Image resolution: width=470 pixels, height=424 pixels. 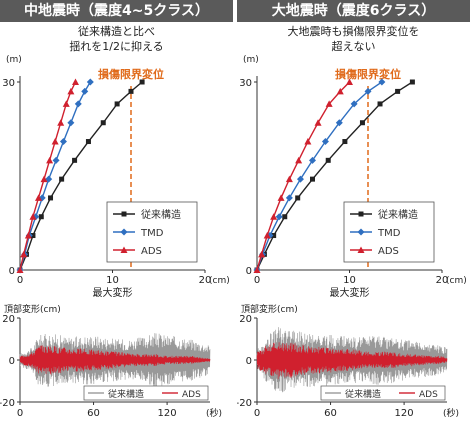 What do you see at coordinates (244, 403) in the screenshot?
I see `y-tick-label: -20` at bounding box center [244, 403].